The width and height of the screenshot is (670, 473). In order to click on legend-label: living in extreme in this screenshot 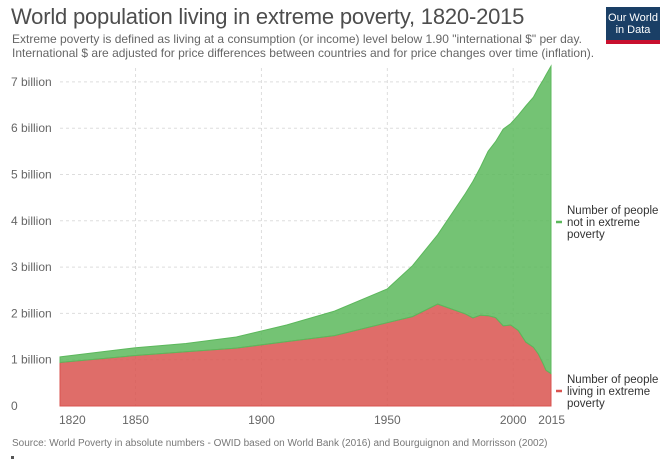, I will do `click(608, 392)`.